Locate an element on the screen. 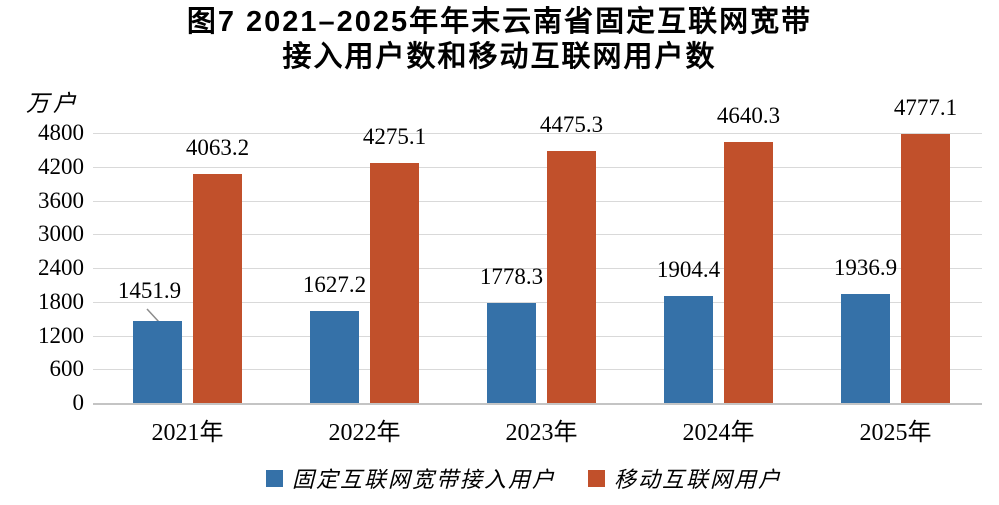 The height and width of the screenshot is (505, 999). bar-value-label-fixed-2024年: 1904.4 is located at coordinates (688, 269).